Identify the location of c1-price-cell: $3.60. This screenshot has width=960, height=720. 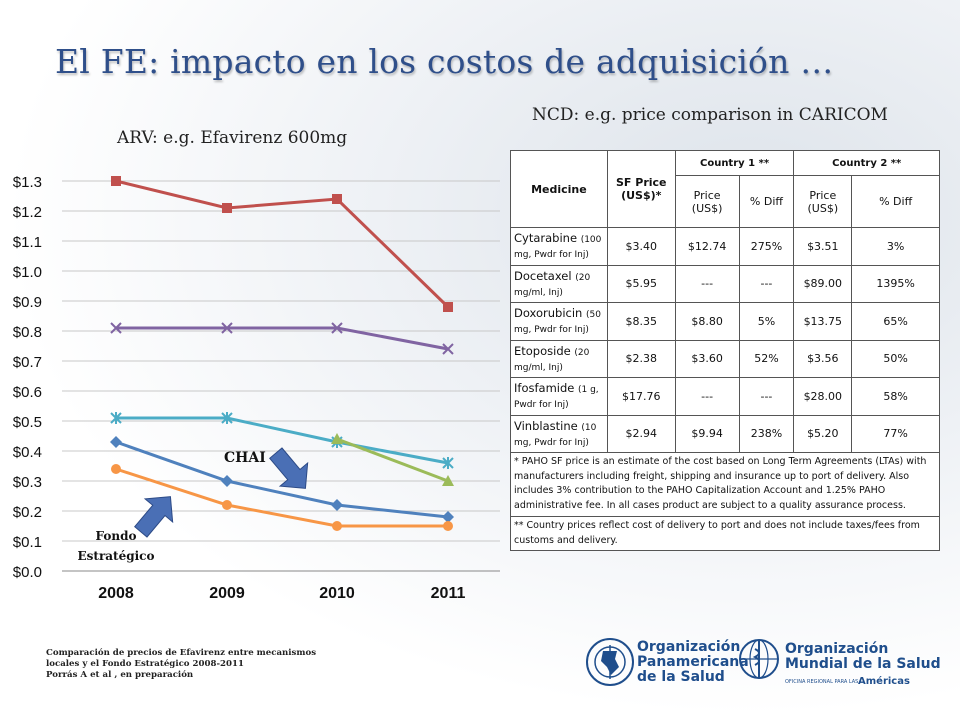
(707, 358).